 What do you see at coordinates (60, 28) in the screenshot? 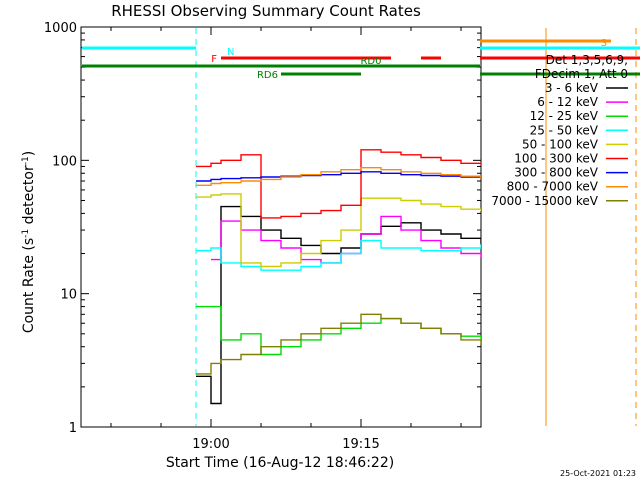
I see `y-tick-label: 1000` at bounding box center [60, 28].